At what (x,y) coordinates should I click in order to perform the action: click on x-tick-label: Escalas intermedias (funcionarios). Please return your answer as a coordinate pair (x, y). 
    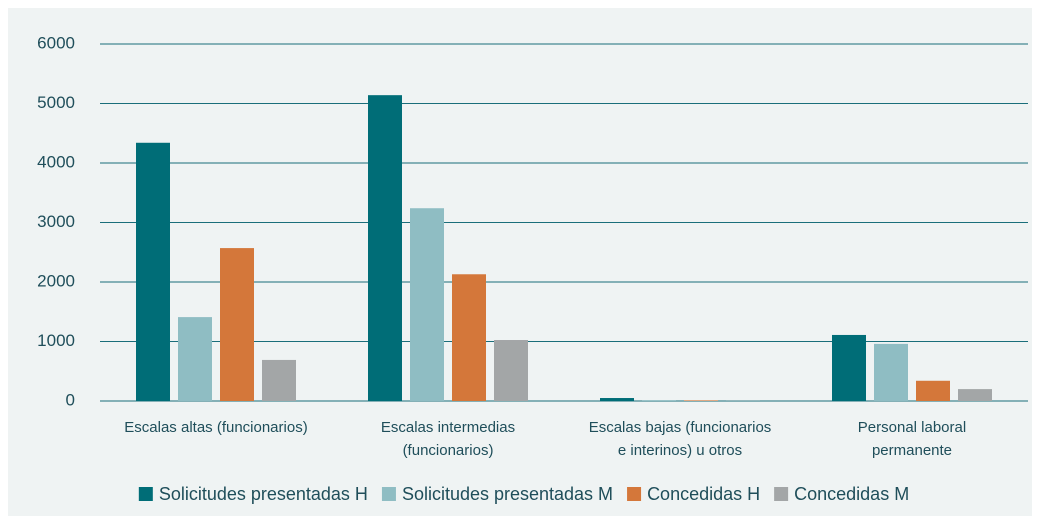
    Looking at the image, I should click on (448, 439).